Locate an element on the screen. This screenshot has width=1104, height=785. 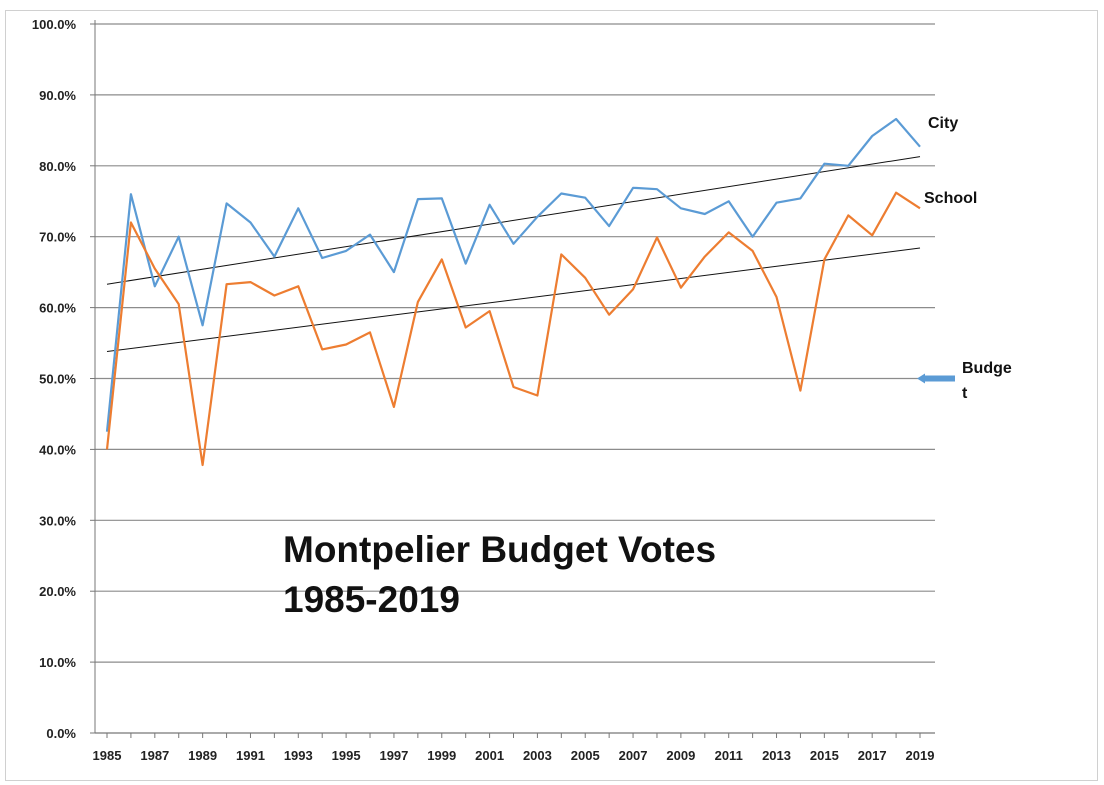
trendline-city is located at coordinates (513, 220).